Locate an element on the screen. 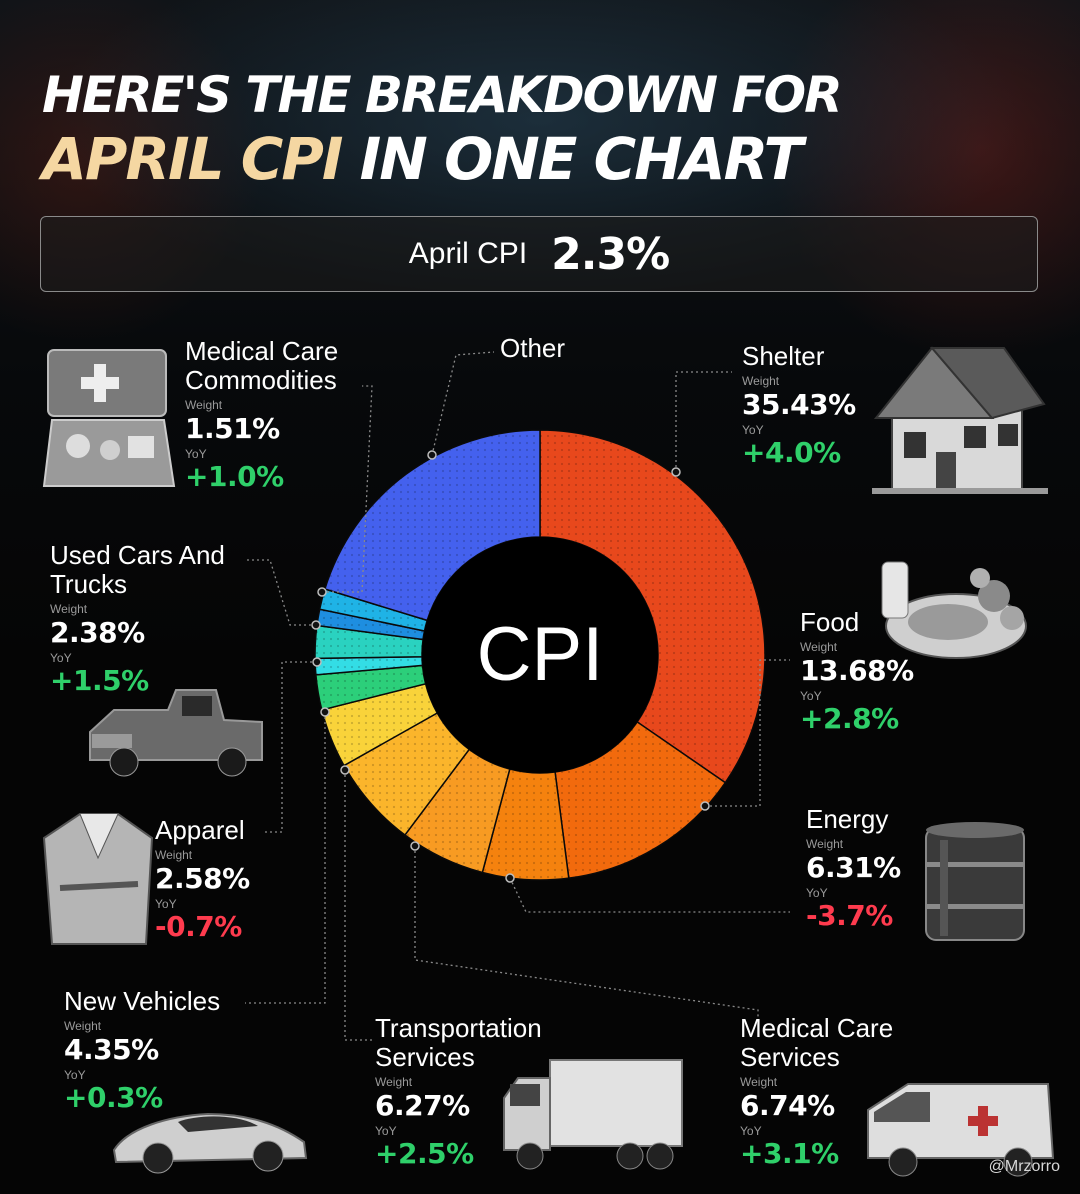 The width and height of the screenshot is (1080, 1194). weight-value: 6.31% is located at coordinates (853, 867).